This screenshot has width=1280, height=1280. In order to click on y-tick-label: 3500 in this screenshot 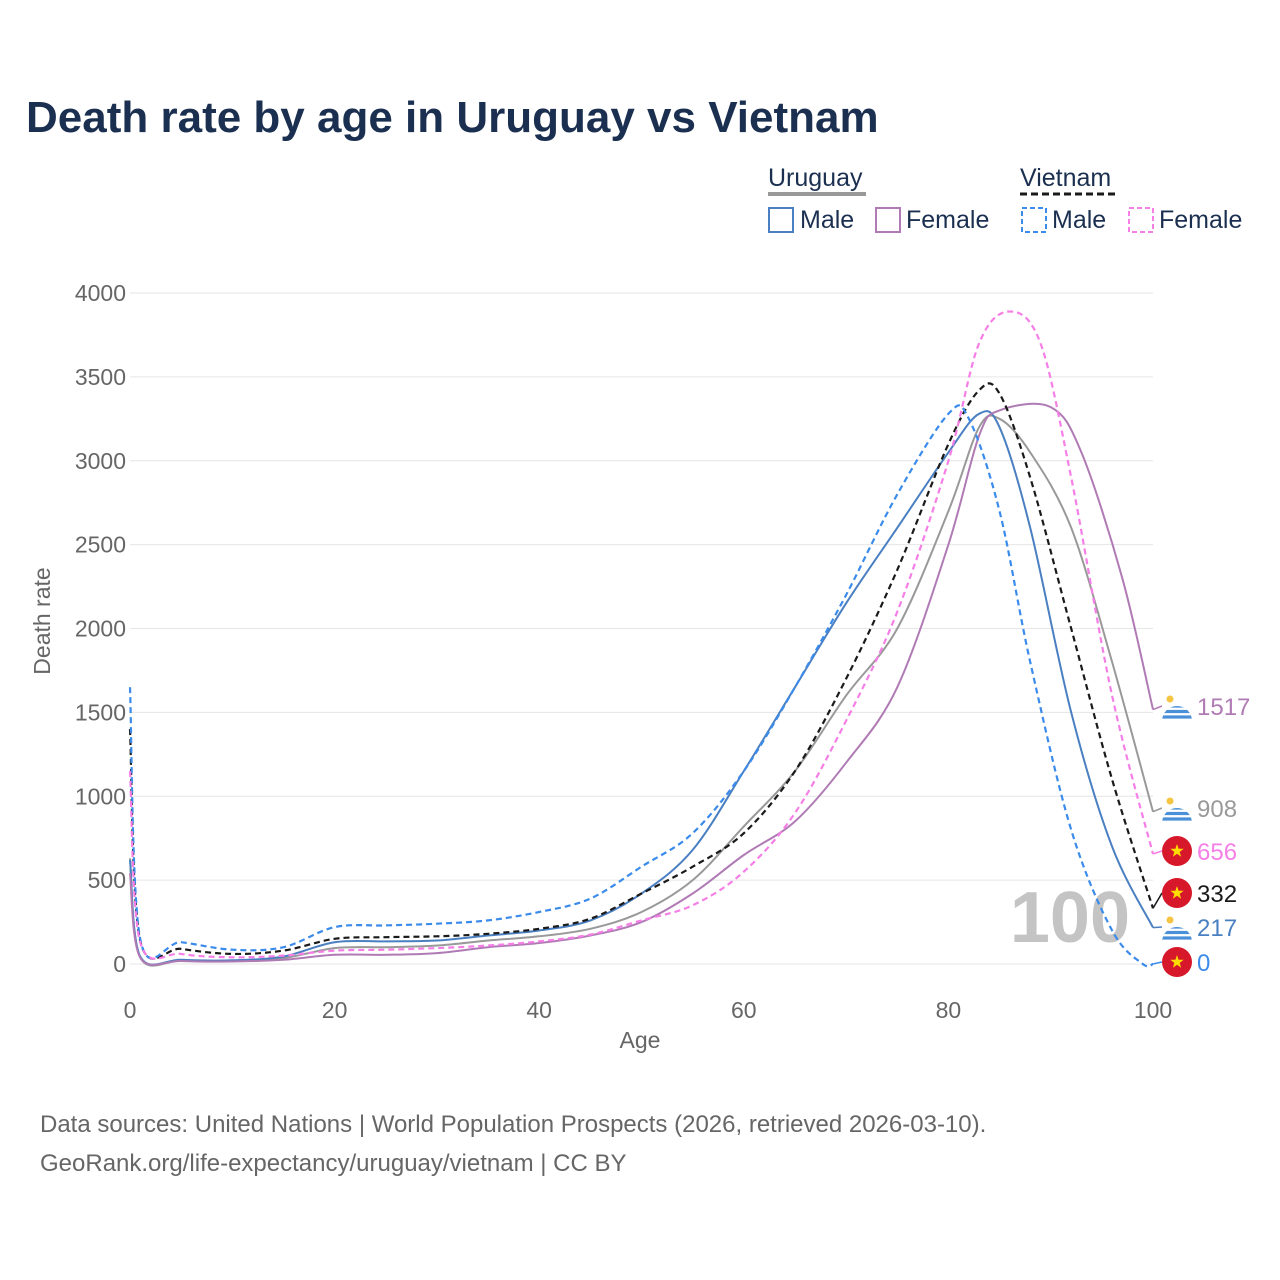, I will do `click(100, 377)`.